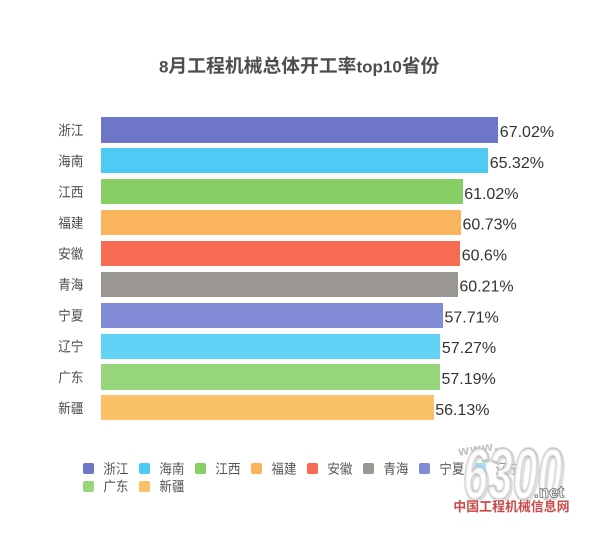  I want to click on svg-text: 61.02%, so click(491, 194).